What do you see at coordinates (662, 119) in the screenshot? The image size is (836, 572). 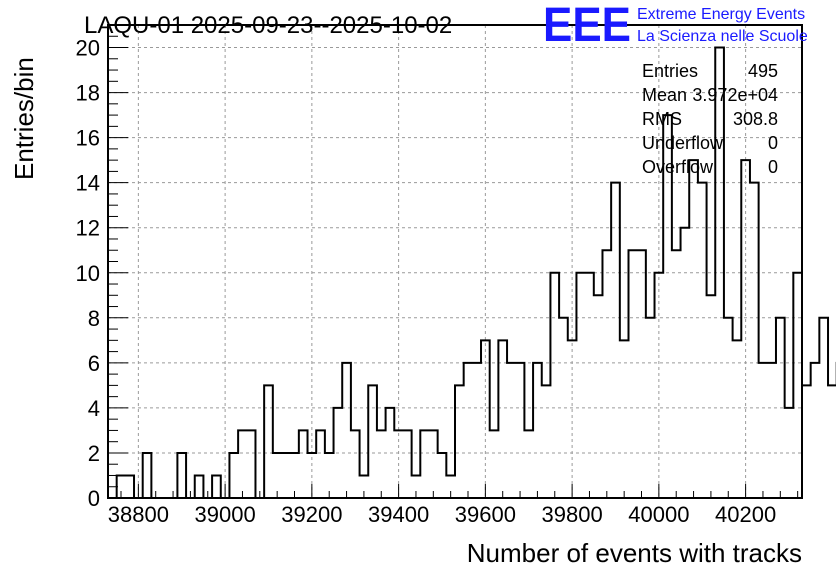 I see `stat-label: RMS` at bounding box center [662, 119].